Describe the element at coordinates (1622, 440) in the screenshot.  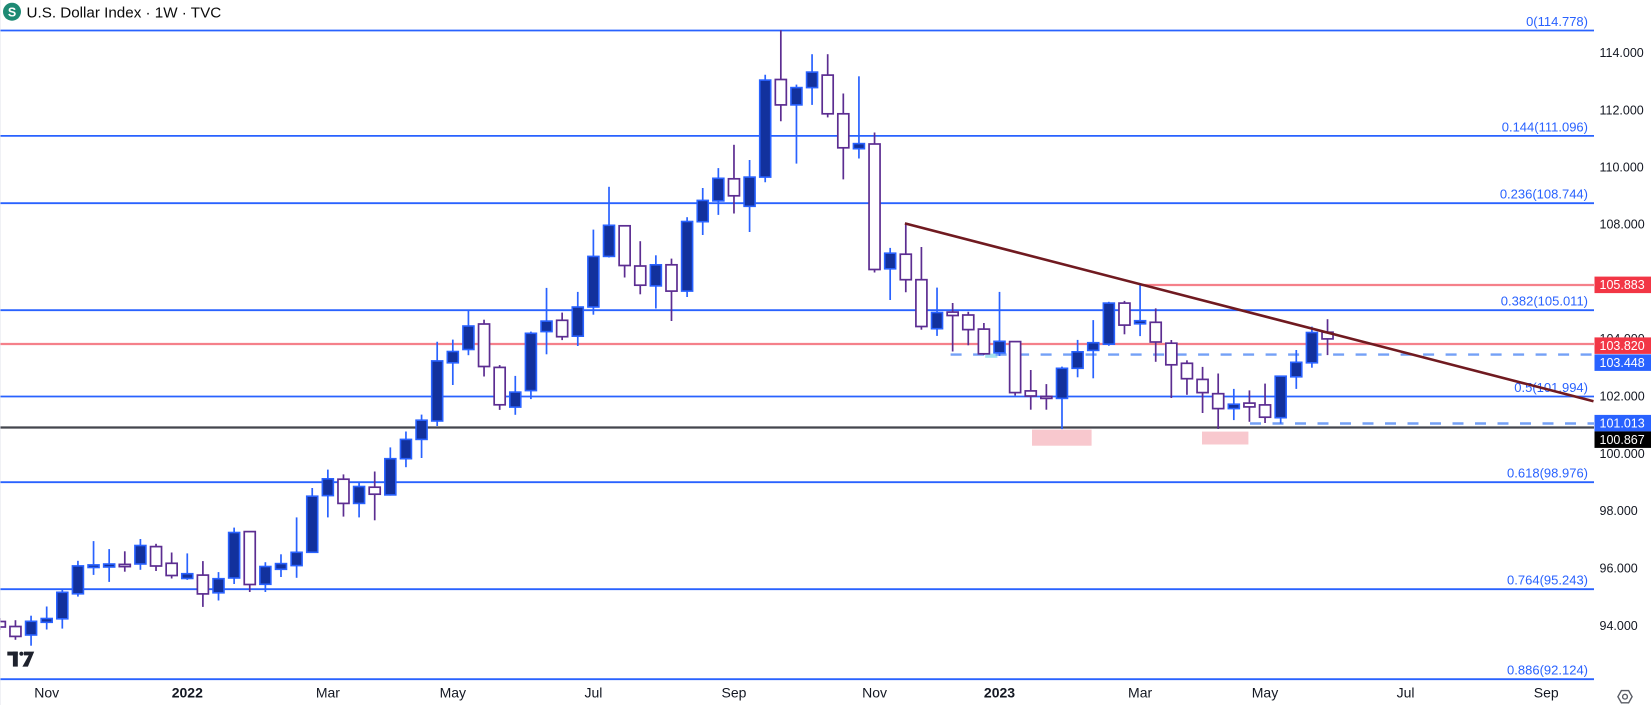
I see `svg-text: 100.867` at that location.